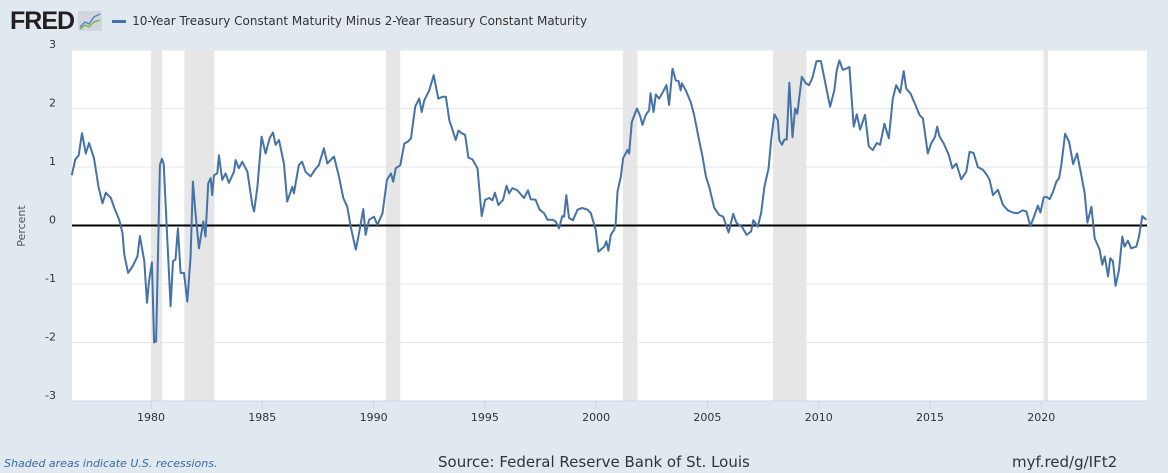  Describe the element at coordinates (930, 417) in the screenshot. I see `x-tick-label: 2015` at that location.